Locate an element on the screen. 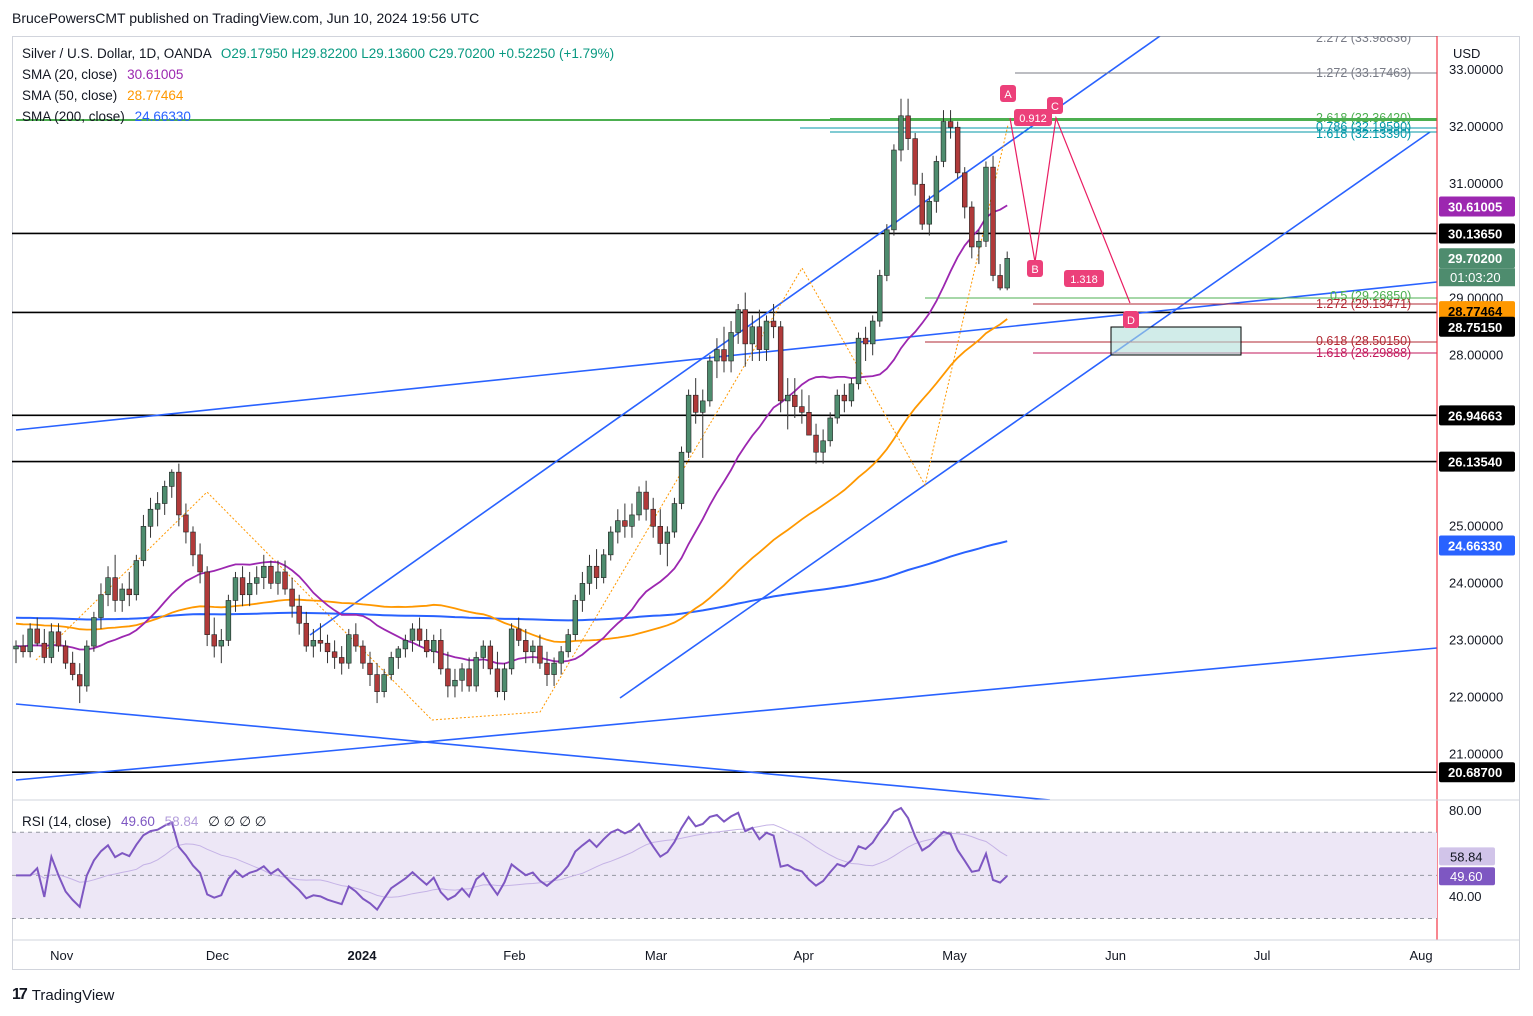  legend-sma50-value: 28.77464 is located at coordinates (155, 95).